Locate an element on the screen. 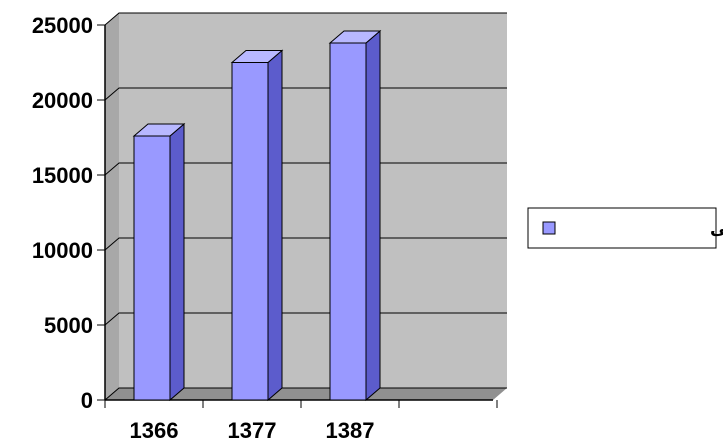  x-tick-label: 1377 is located at coordinates (252, 430).